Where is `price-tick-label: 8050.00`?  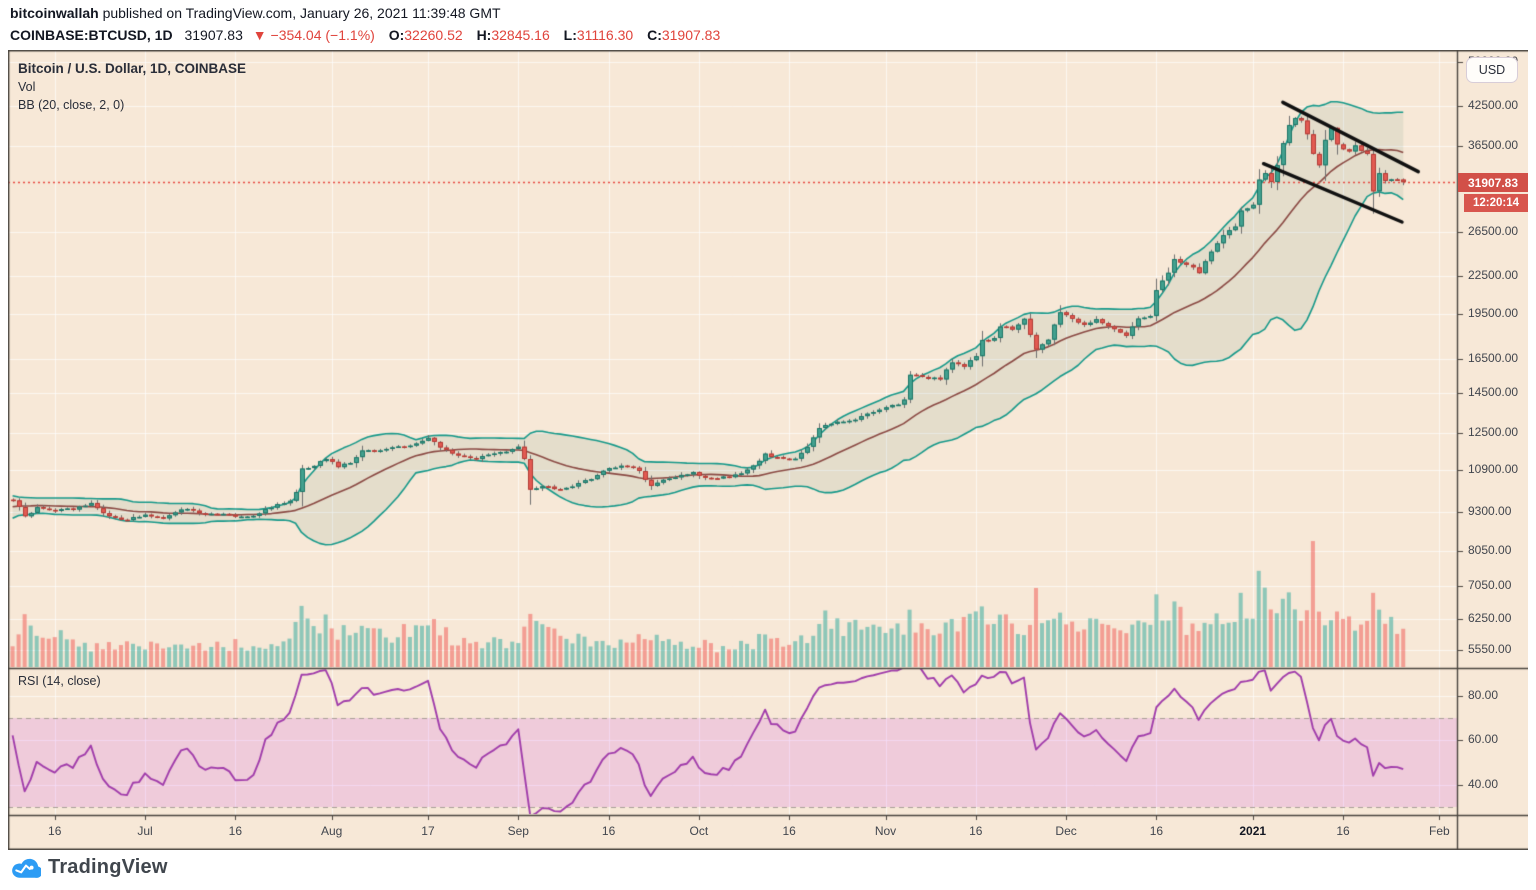 price-tick-label: 8050.00 is located at coordinates (1490, 549).